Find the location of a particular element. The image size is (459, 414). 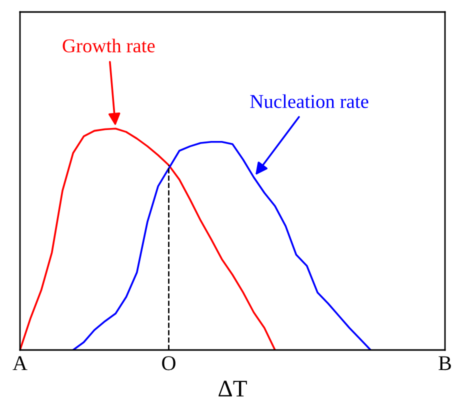

x-tick-label: B is located at coordinates (444, 363).